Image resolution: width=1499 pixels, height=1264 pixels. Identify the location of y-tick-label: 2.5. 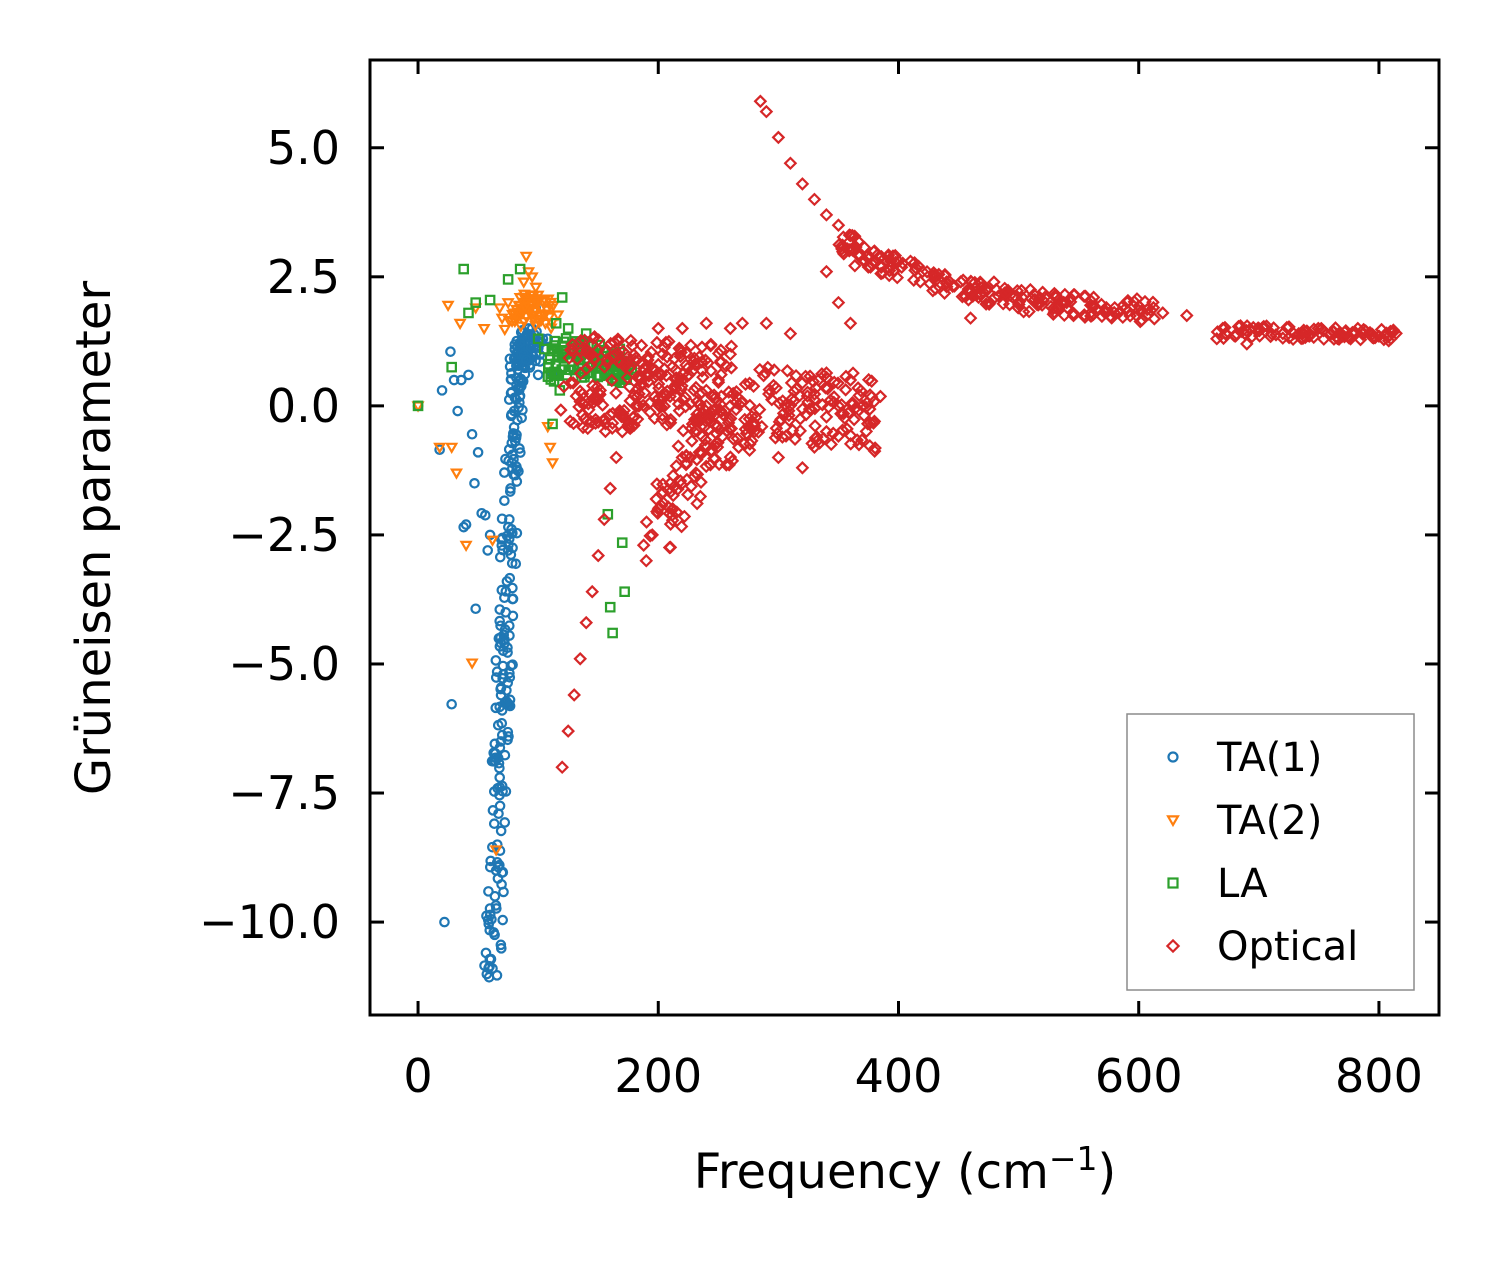
(303, 277).